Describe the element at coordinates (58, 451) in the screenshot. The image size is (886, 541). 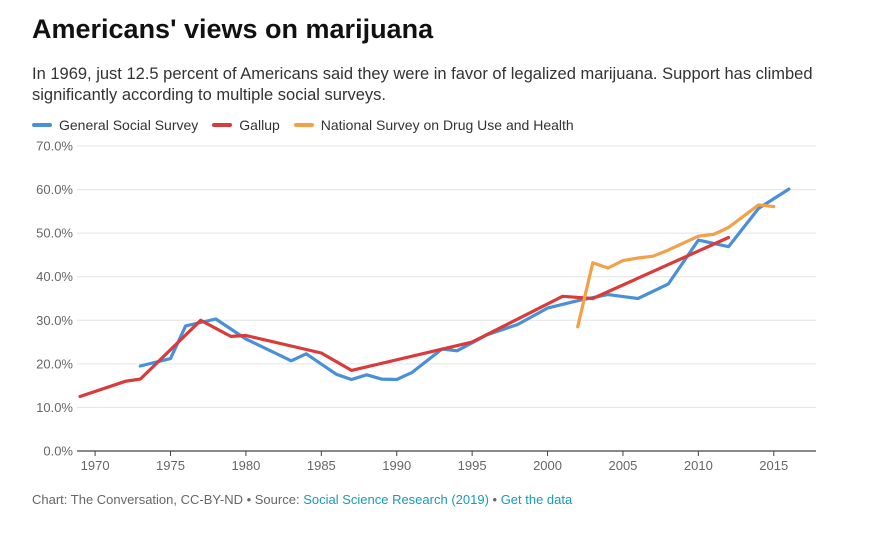
I see `y-tick-label: 0.0%` at that location.